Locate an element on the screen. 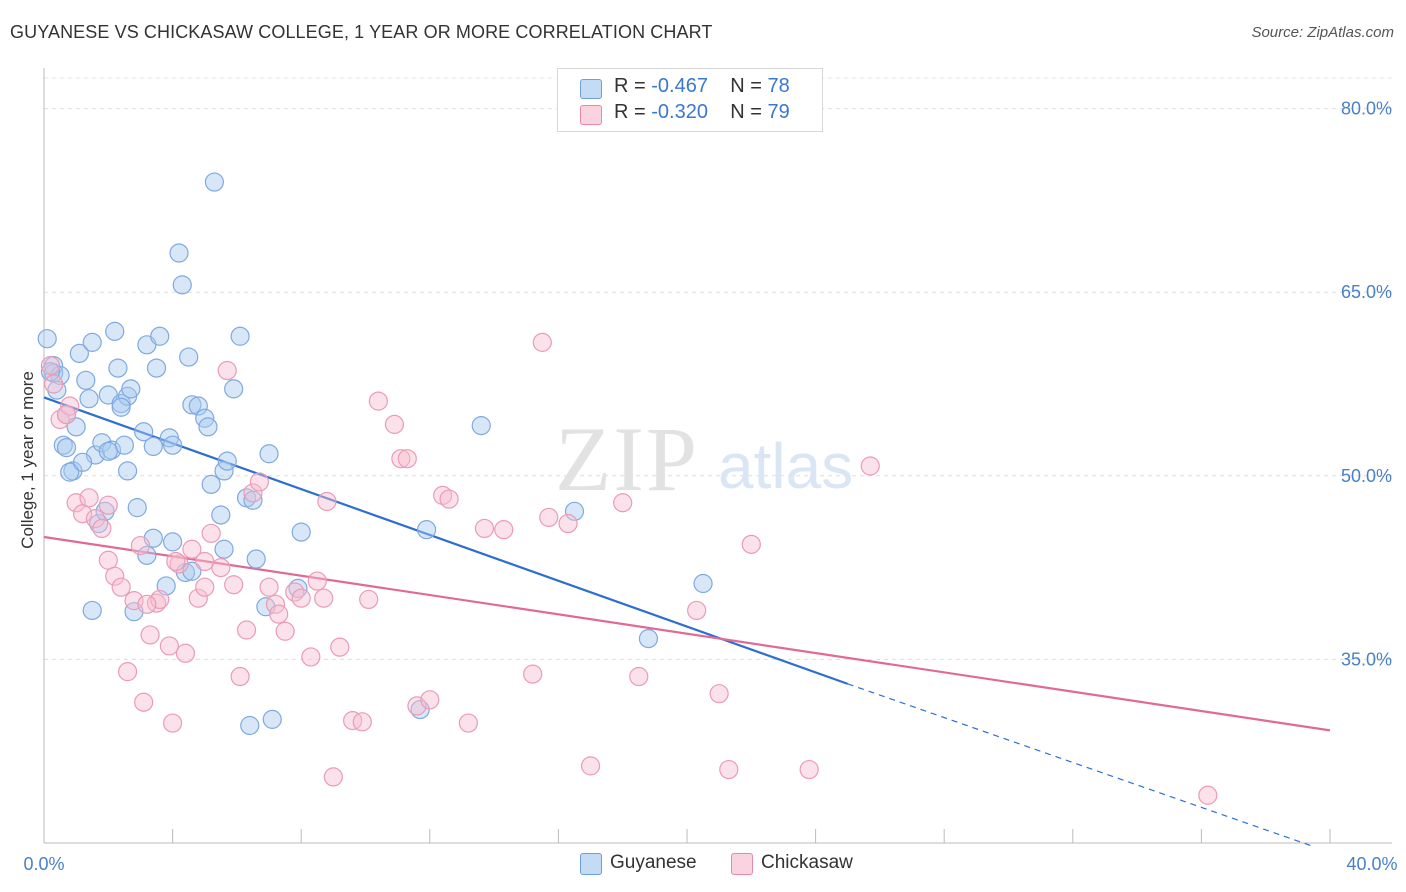 The width and height of the screenshot is (1406, 892). y-tick-label: 50.0% is located at coordinates (1366, 476).